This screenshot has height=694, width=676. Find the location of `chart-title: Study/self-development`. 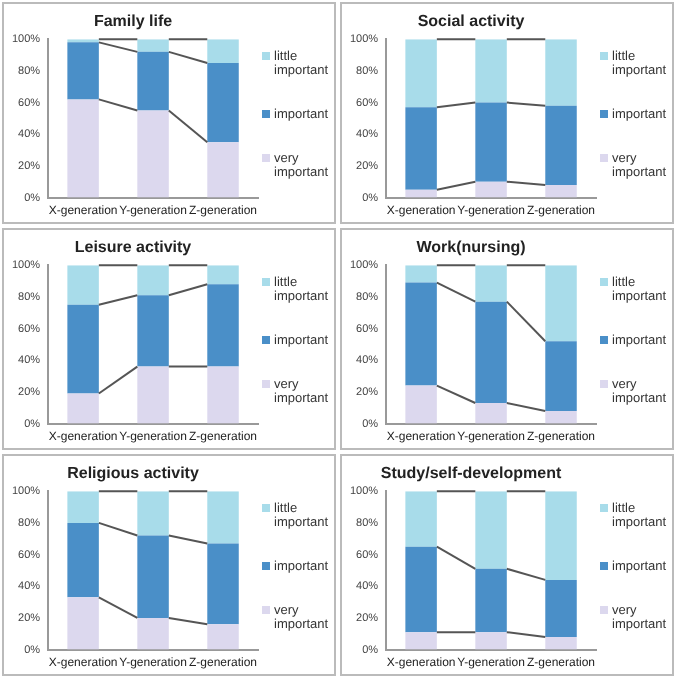

chart-title: Study/self-development is located at coordinates (471, 473).